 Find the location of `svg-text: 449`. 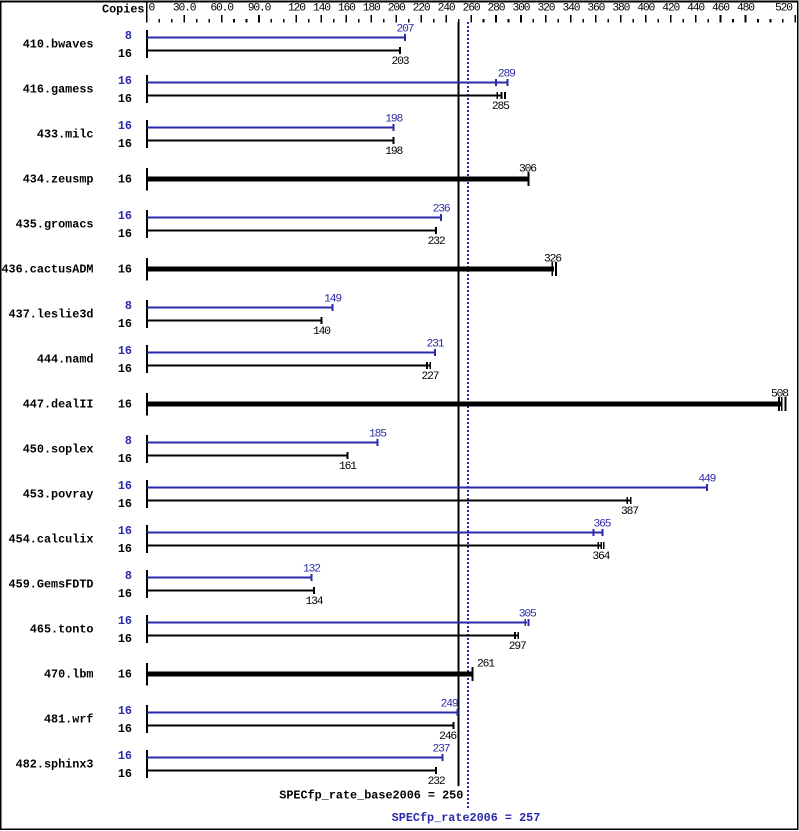

svg-text: 449 is located at coordinates (706, 480).